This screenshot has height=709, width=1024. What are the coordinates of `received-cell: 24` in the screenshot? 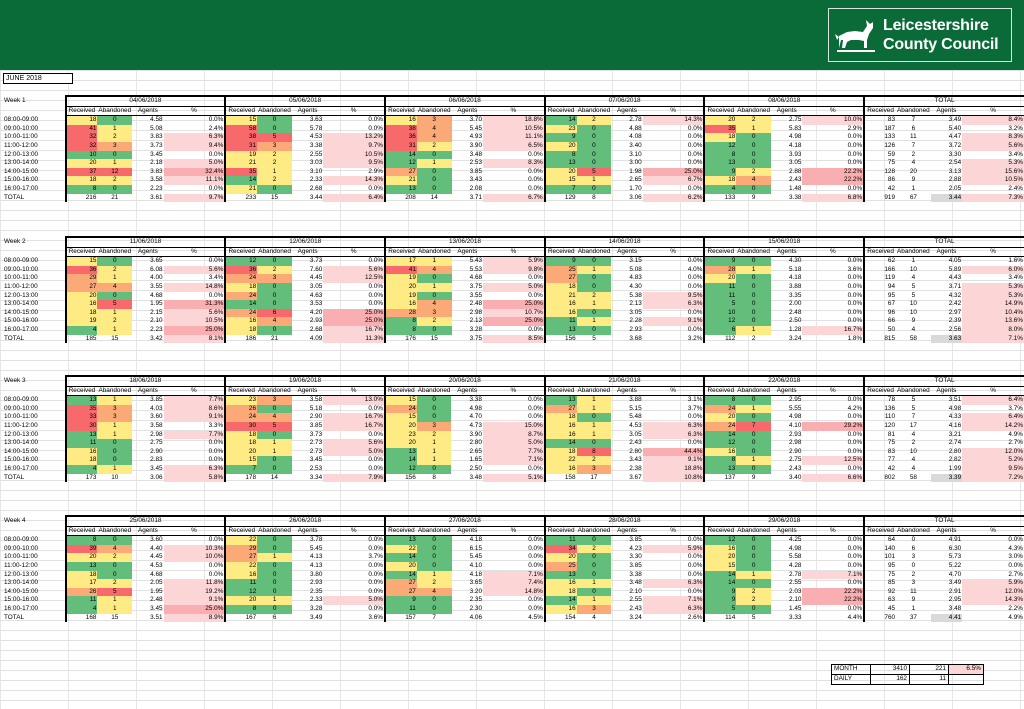 It's located at (720, 409).